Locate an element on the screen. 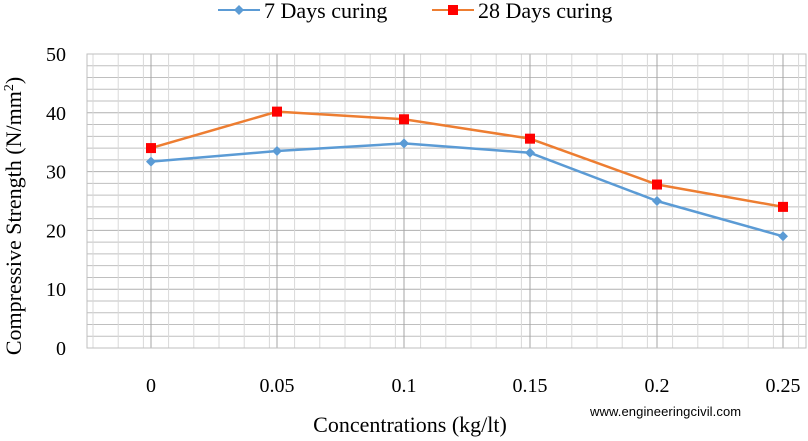  x-tick-label: 0.1 is located at coordinates (404, 386).